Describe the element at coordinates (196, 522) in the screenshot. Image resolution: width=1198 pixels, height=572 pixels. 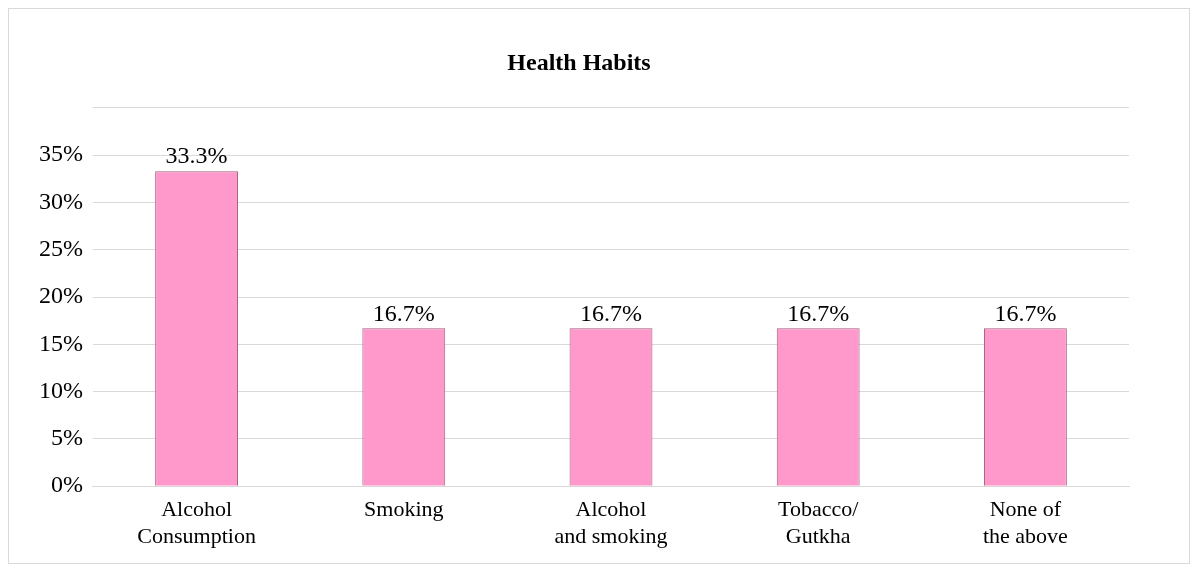
I see `x-tick-label: Alcohol Consumption` at that location.